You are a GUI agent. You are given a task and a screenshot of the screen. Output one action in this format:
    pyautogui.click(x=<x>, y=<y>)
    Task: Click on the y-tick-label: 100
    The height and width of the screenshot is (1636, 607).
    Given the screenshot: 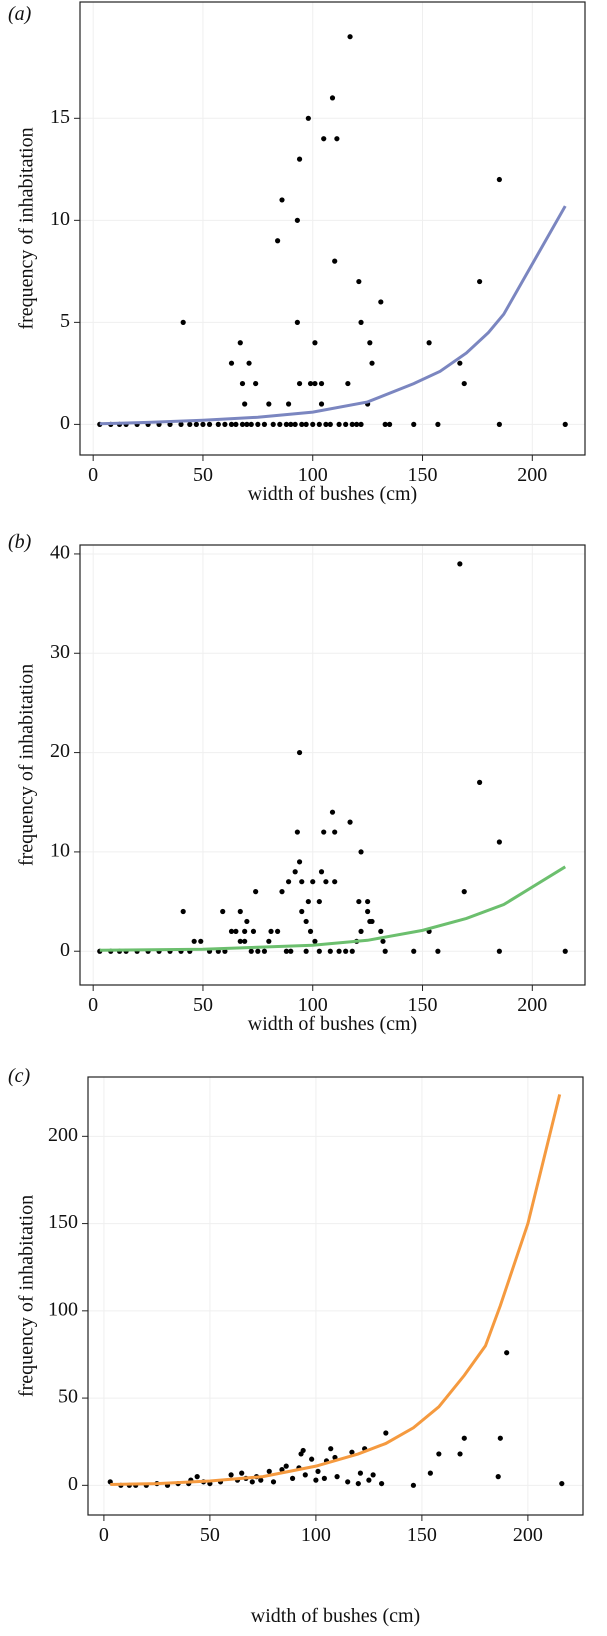 What is the action you would take?
    pyautogui.click(x=63, y=1309)
    